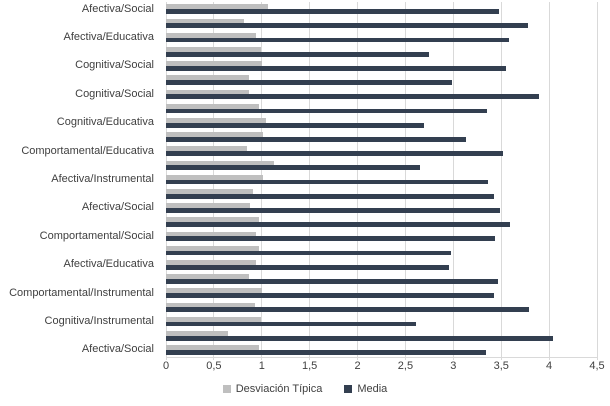 This screenshot has width=610, height=406. I want to click on category-label: Afectiva/Instrumental, so click(102, 179).